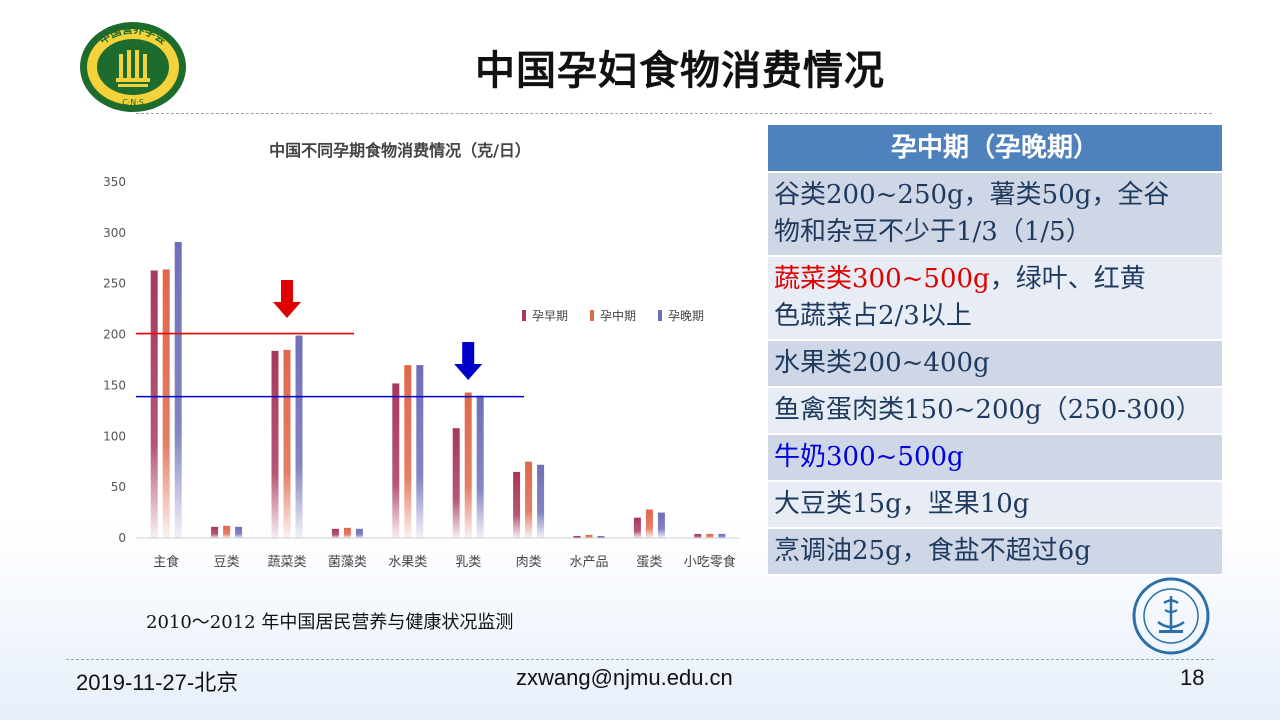 This screenshot has width=1280, height=720. I want to click on vegetables-highlight: 蔬菜类300~500g, so click(882, 279).